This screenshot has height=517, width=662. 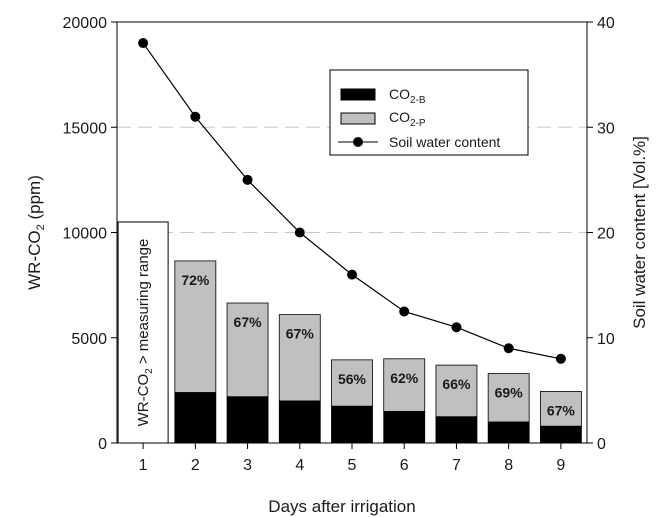 What do you see at coordinates (560, 465) in the screenshot?
I see `x-tick-label: 9` at bounding box center [560, 465].